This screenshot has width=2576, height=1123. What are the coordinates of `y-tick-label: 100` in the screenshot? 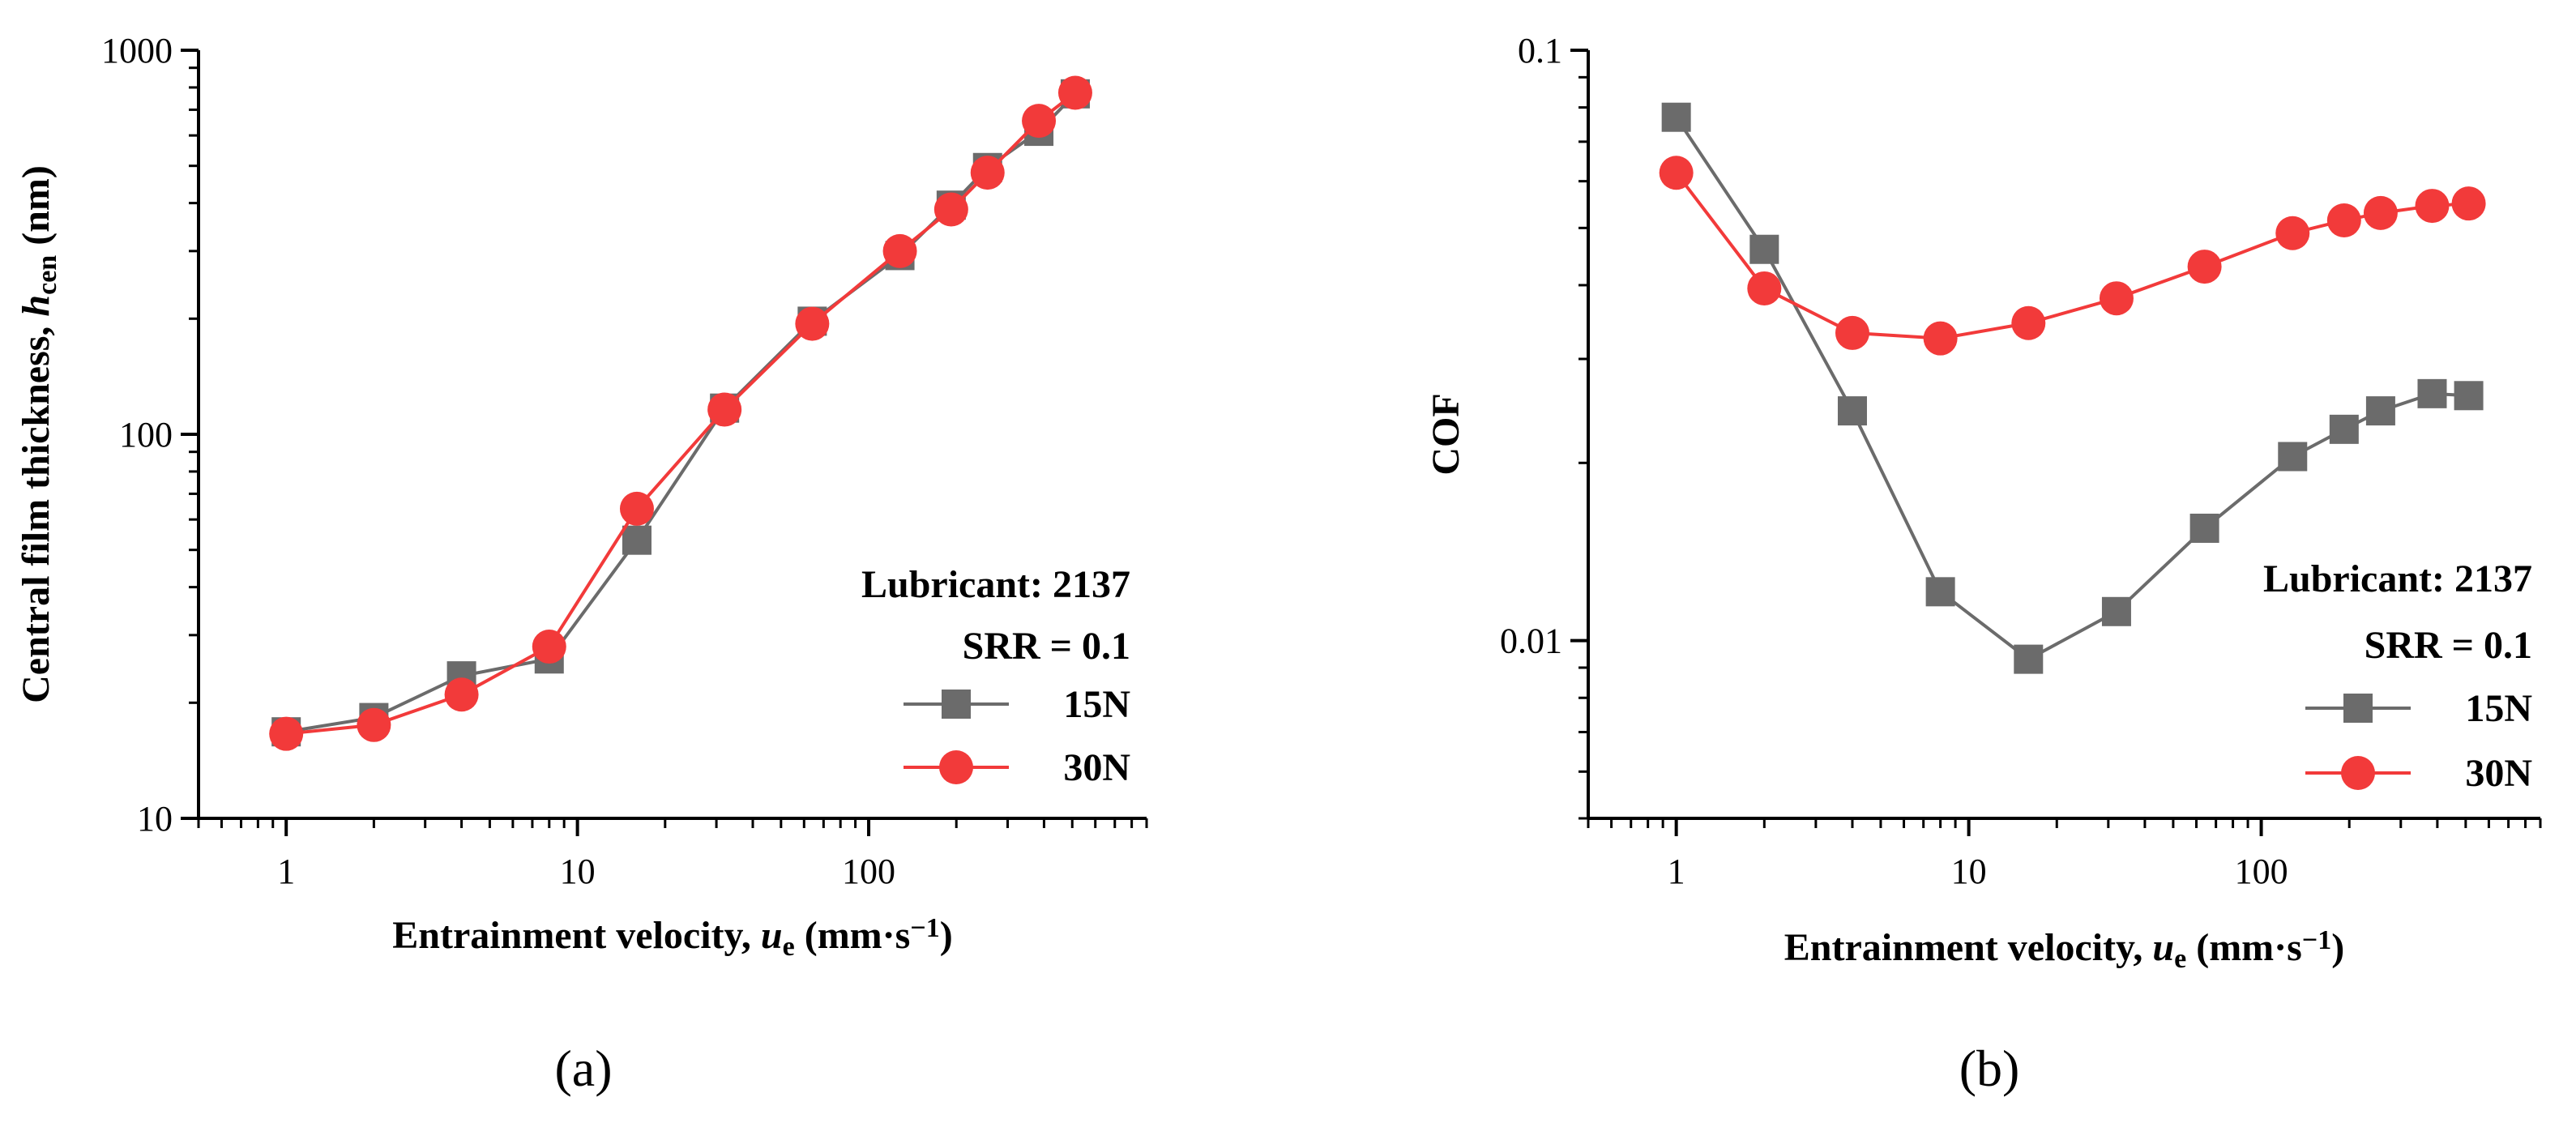 It's located at (146, 435).